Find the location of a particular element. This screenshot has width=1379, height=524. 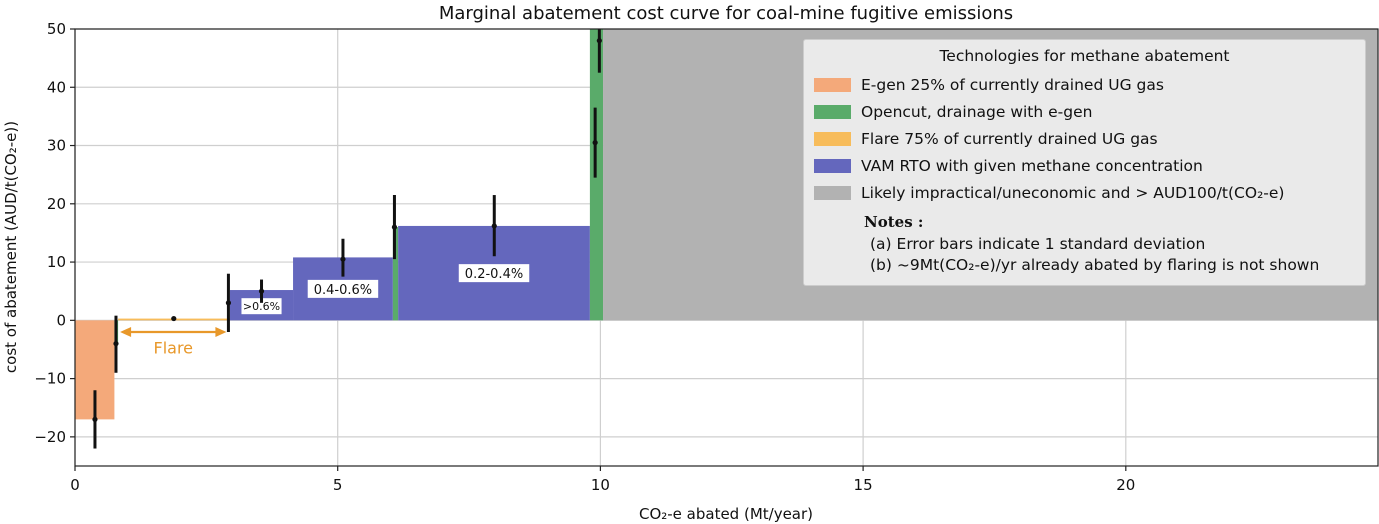

legend-label: E-gen 25% of currently drained UG gas is located at coordinates (1012, 84).